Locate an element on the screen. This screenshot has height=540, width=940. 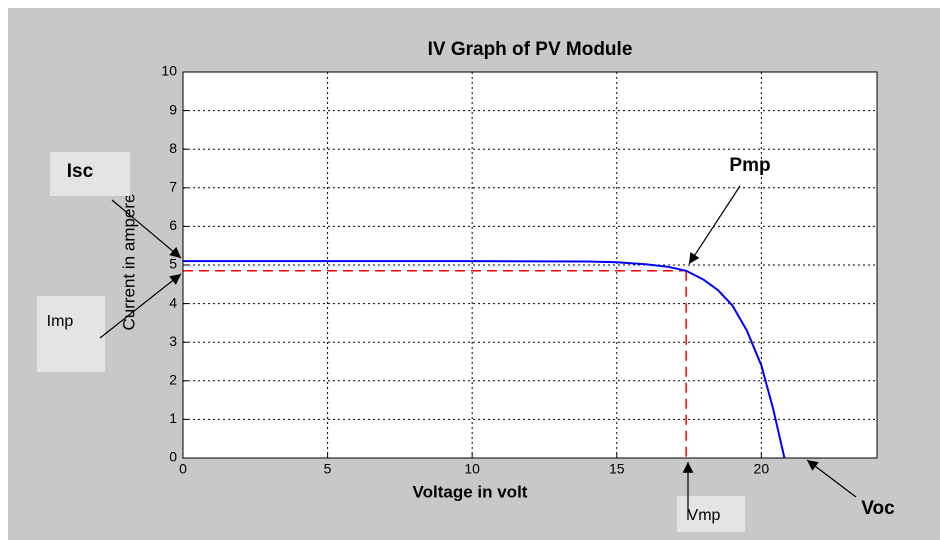
annotation-label: Voc is located at coordinates (878, 508).